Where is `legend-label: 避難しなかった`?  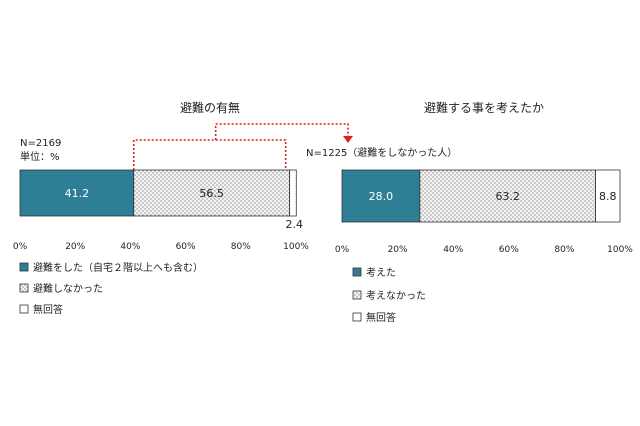
legend-label: 避難しなかった is located at coordinates (68, 288).